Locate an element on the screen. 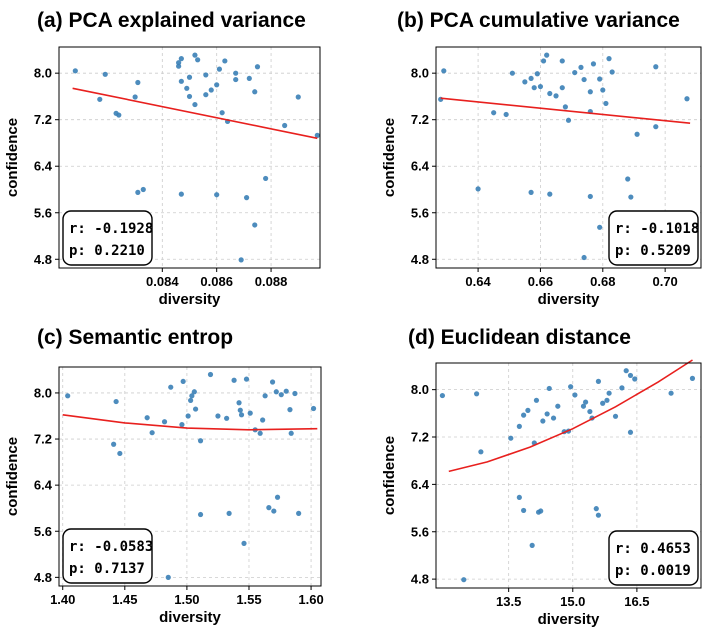 Image resolution: width=716 pixels, height=636 pixels. x-tick-label: 0.70 is located at coordinates (664, 281).